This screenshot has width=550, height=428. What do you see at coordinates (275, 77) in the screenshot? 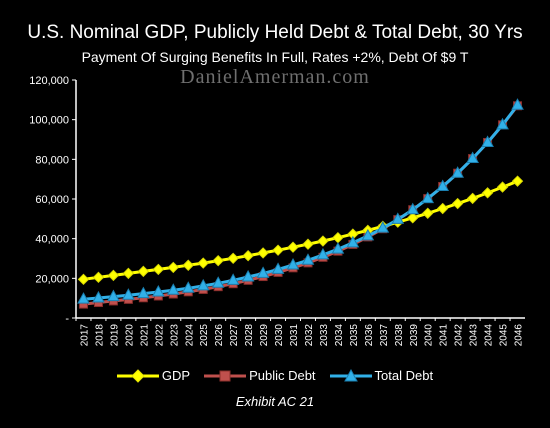
I see `watermark: DanielAmerman.com` at bounding box center [275, 77].